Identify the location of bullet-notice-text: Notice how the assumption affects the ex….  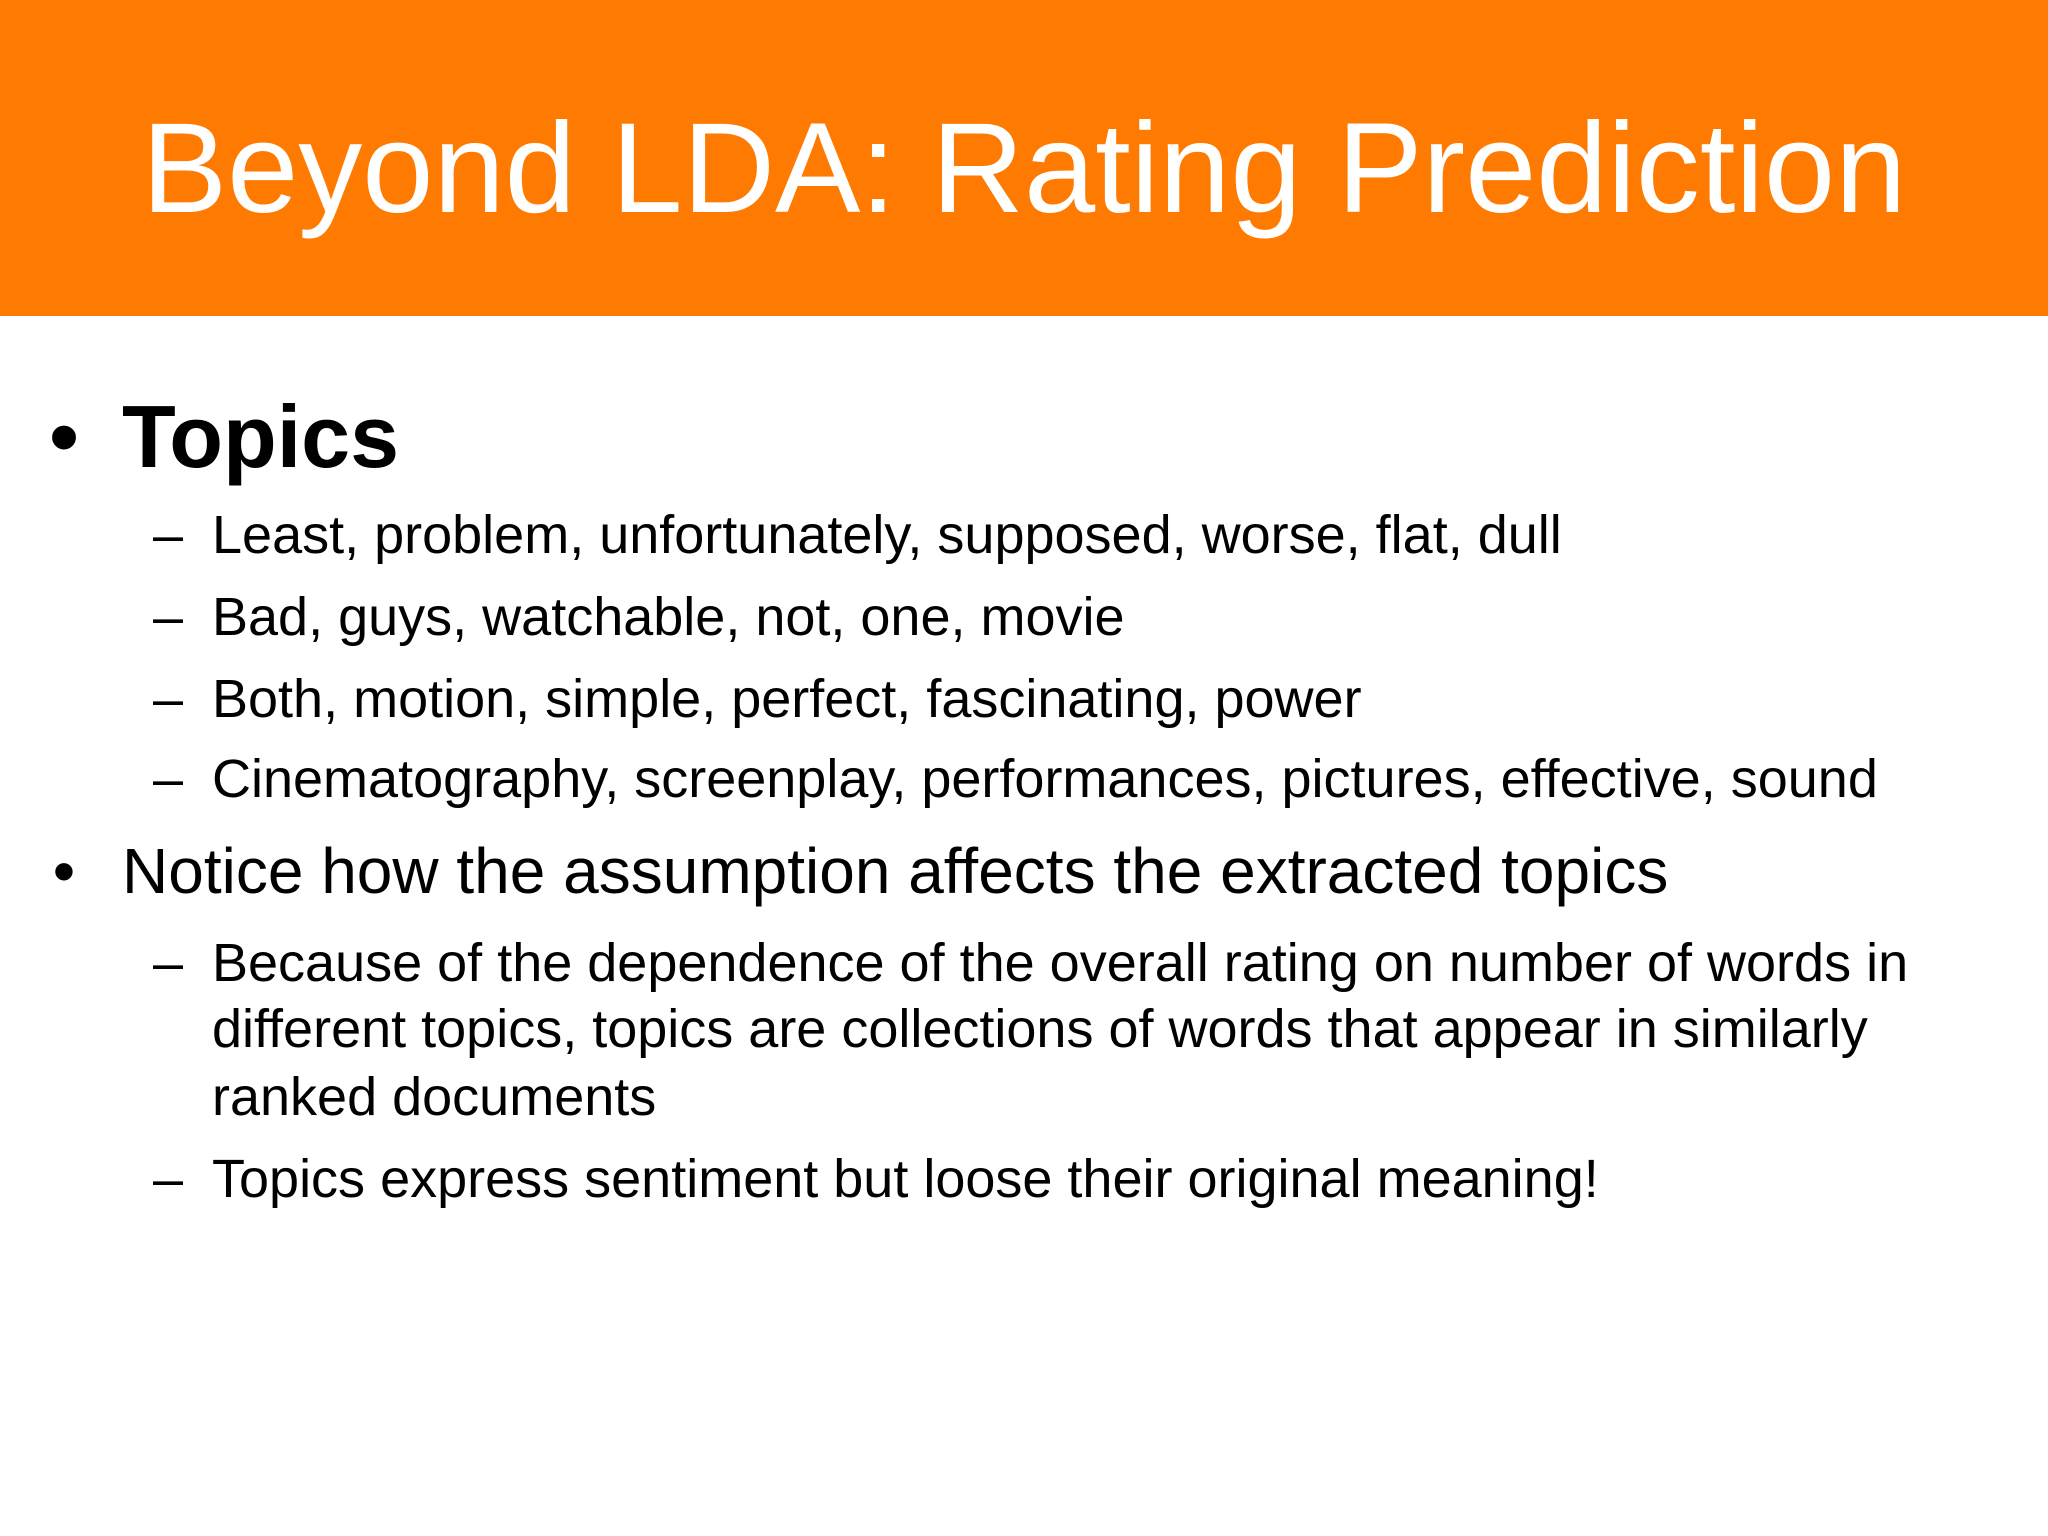
(895, 871).